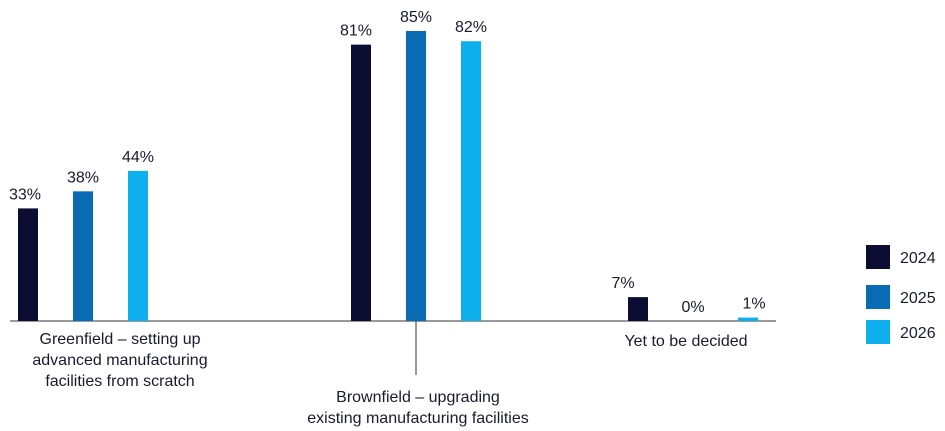 The image size is (945, 431). I want to click on legend-swatch-2026, so click(878, 332).